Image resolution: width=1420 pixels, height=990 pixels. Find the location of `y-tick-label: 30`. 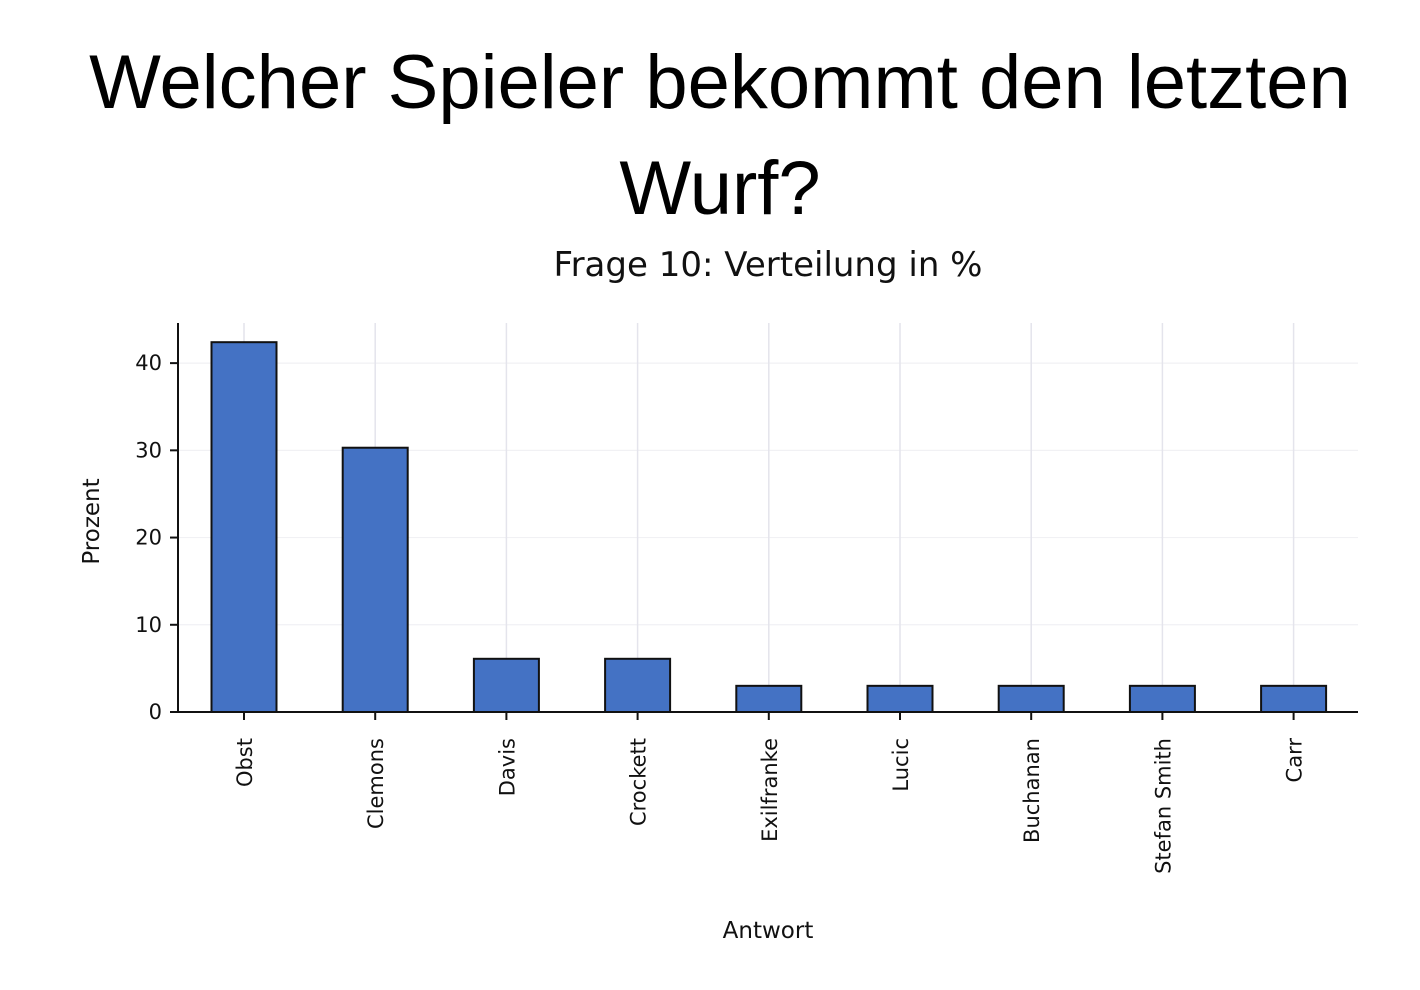

y-tick-label: 30 is located at coordinates (148, 450).